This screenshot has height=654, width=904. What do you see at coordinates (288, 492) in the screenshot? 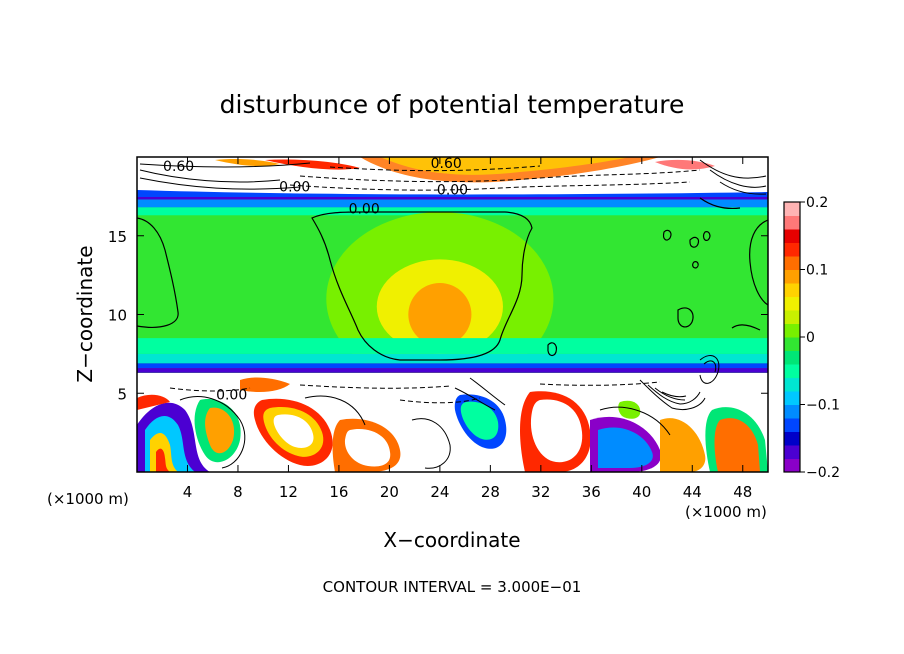
I see `x-tick-label: 12` at bounding box center [288, 492].